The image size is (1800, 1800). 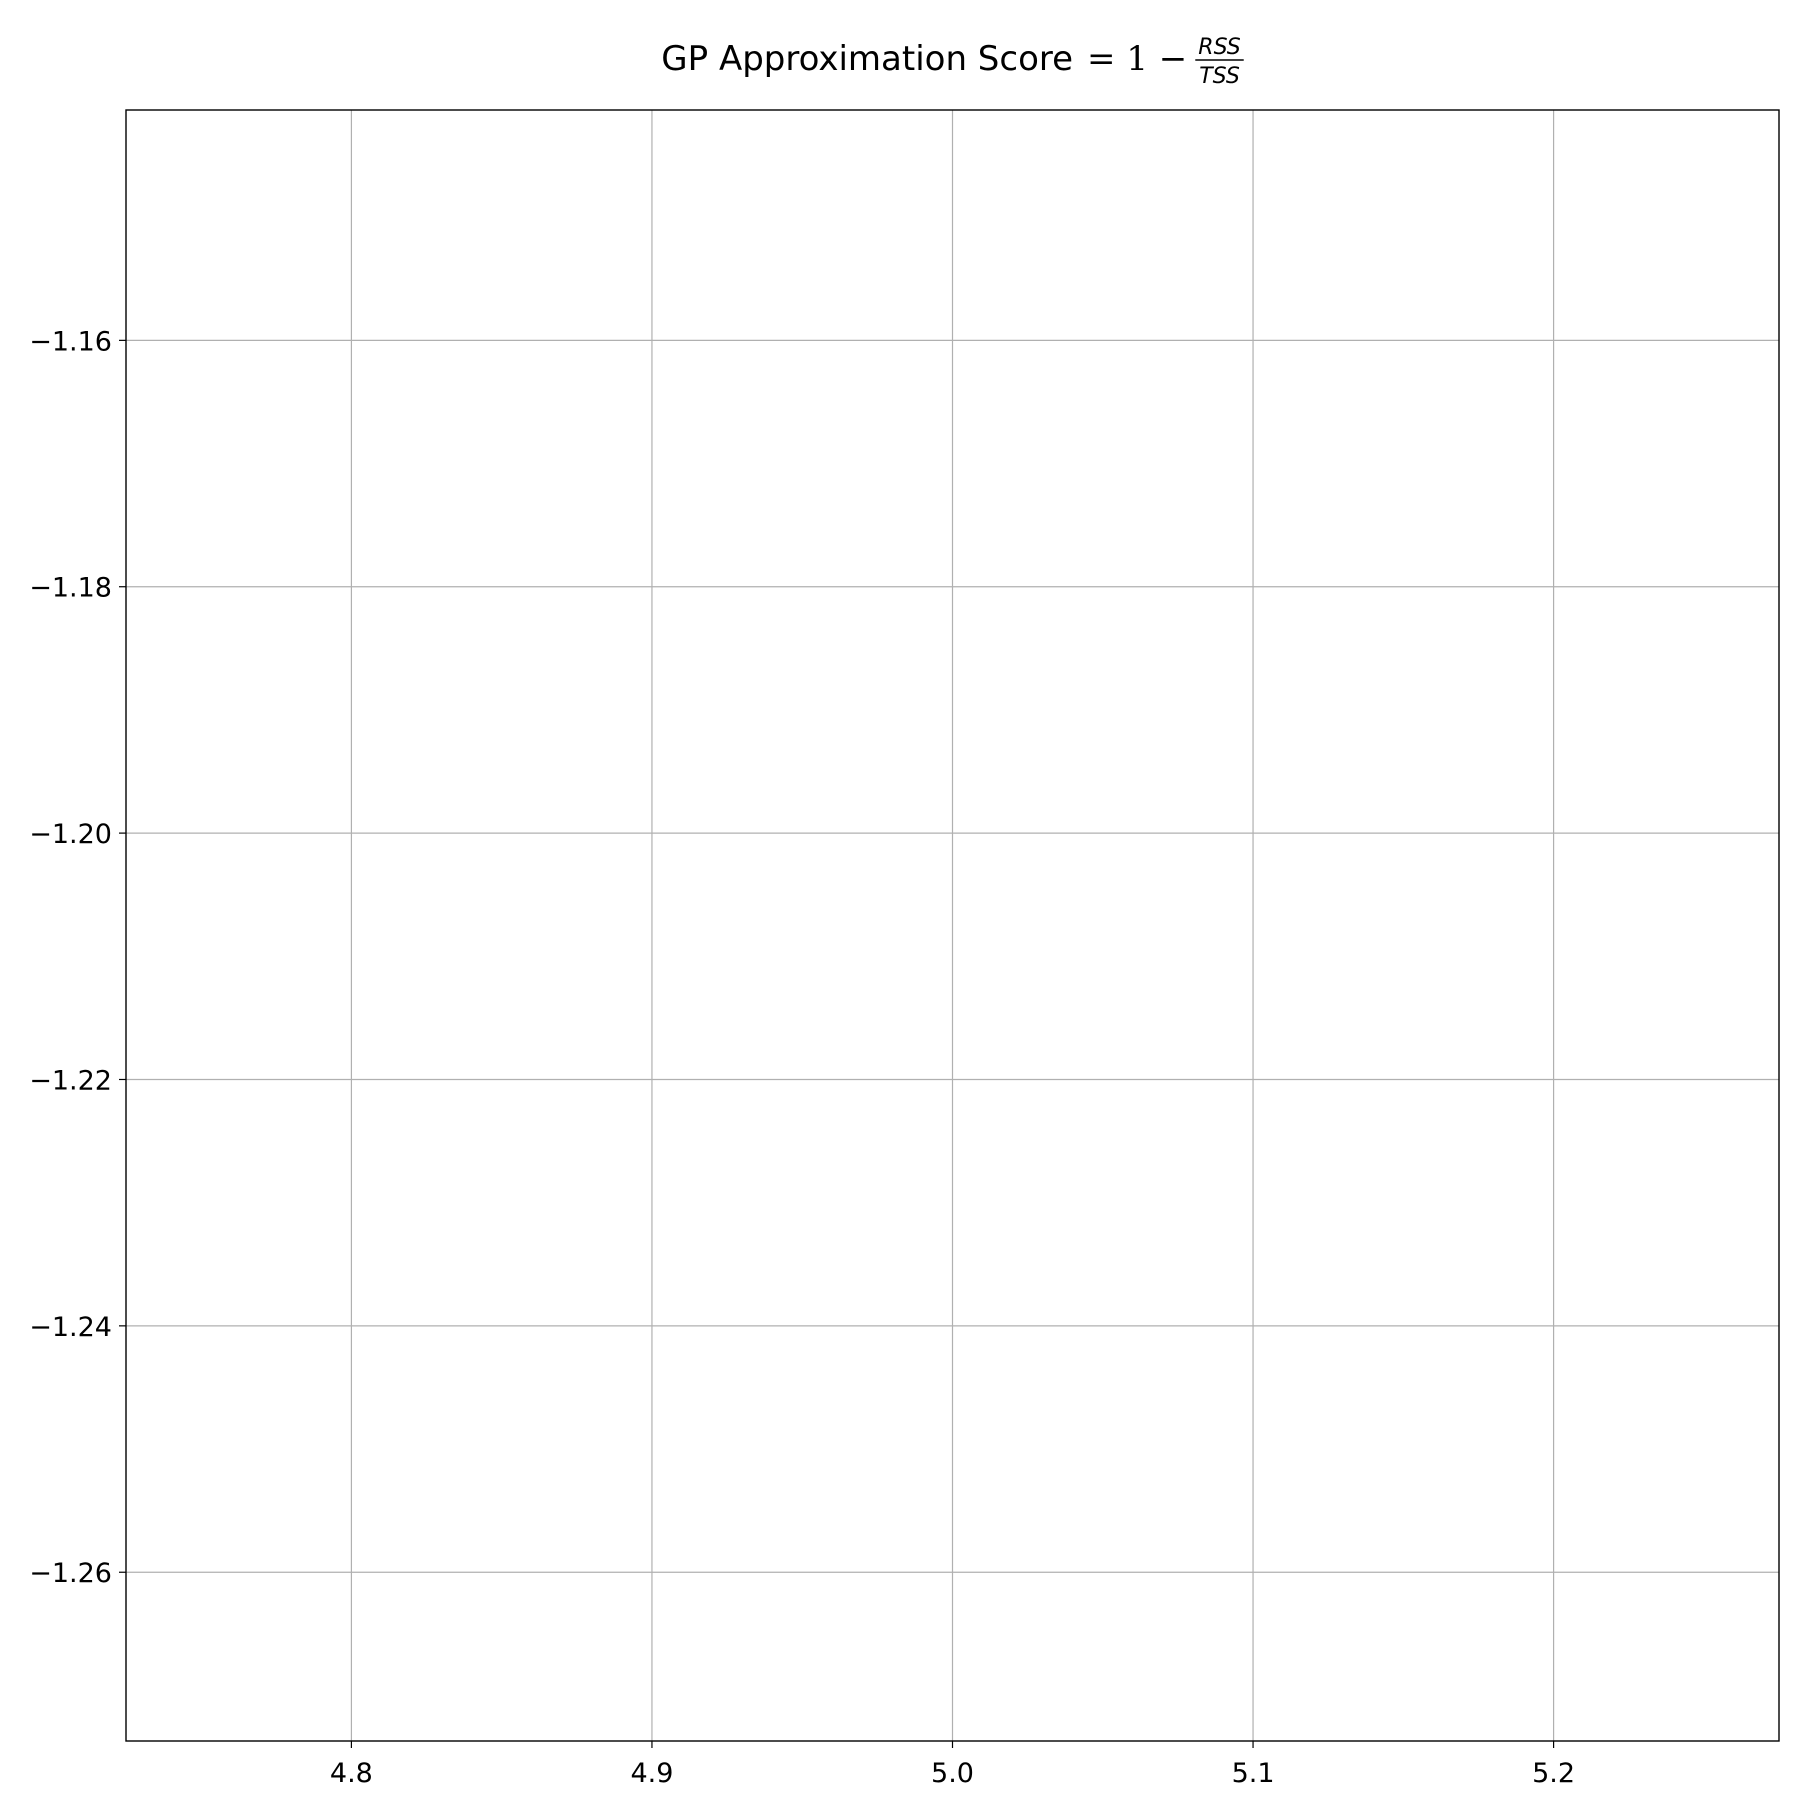 I want to click on title-fraction-denominator: TSS, so click(x=1219, y=76).